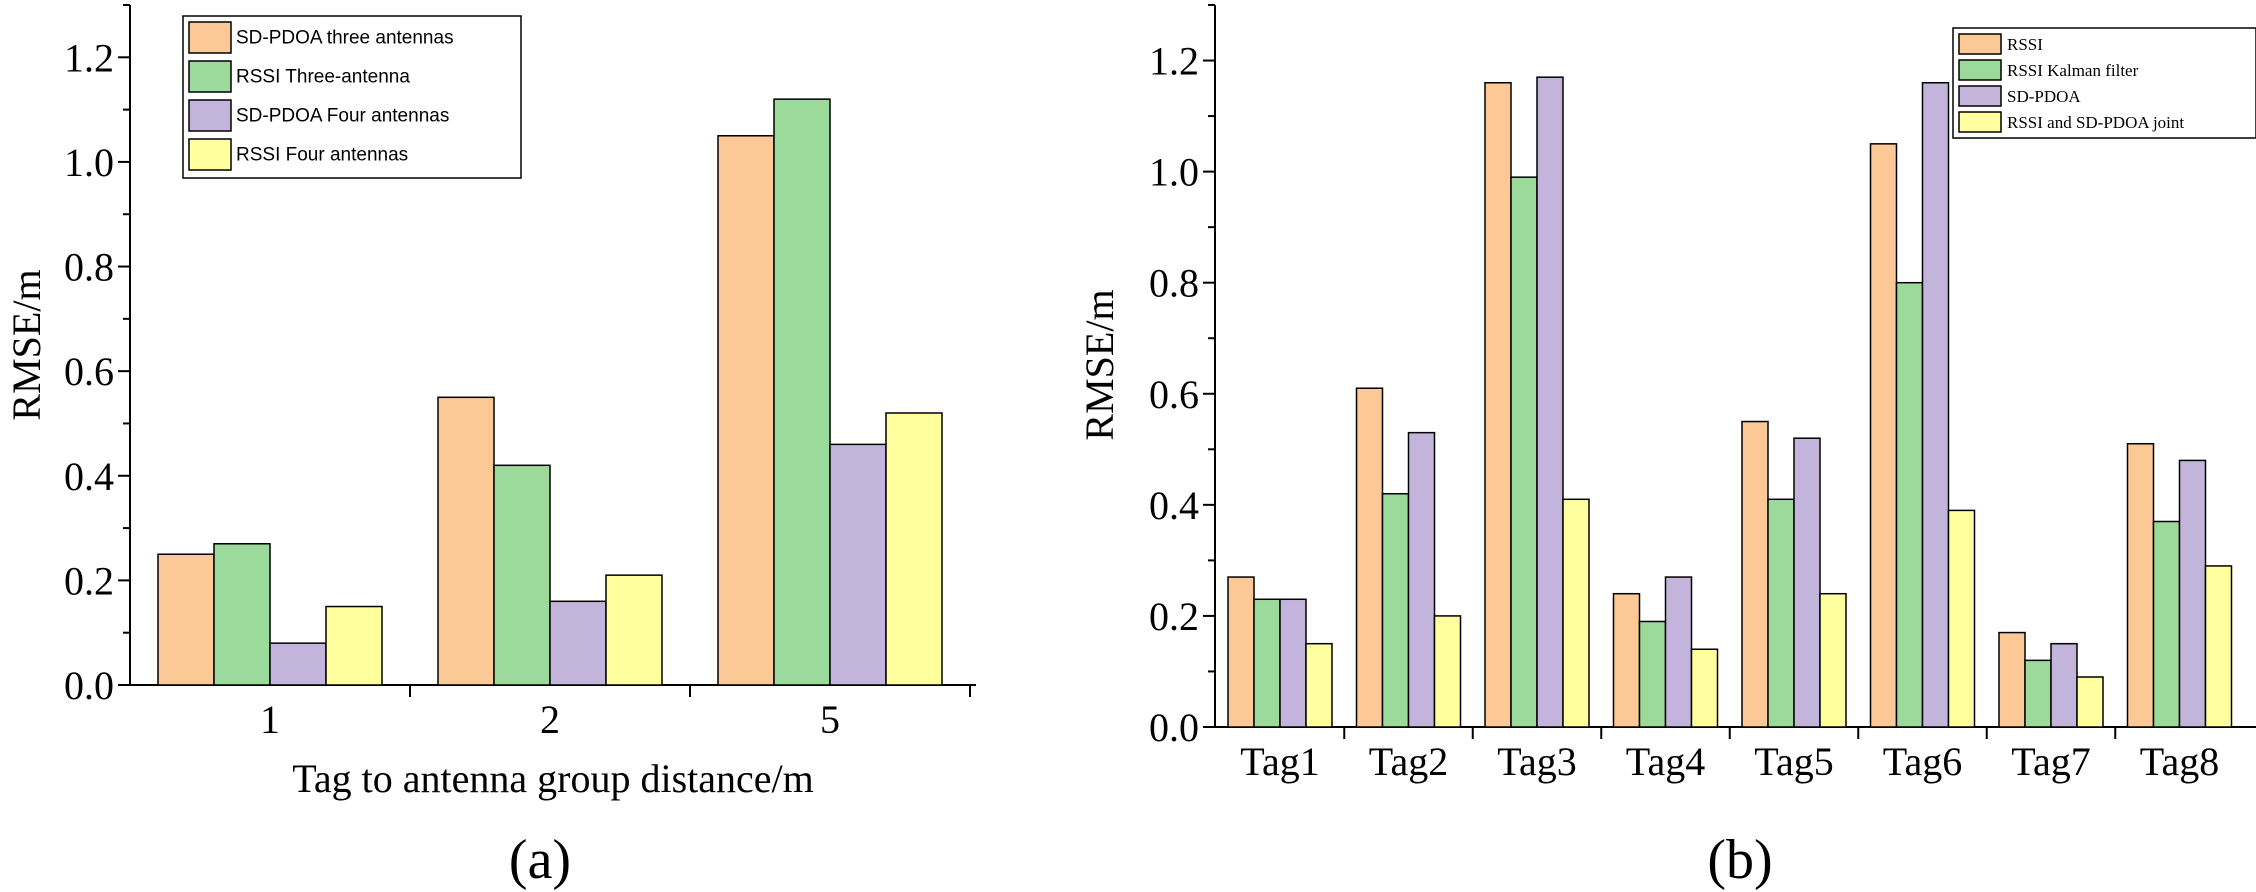 This screenshot has height=892, width=2256. Describe the element at coordinates (322, 155) in the screenshot. I see `legend-label: RSSI Four antennas` at that location.